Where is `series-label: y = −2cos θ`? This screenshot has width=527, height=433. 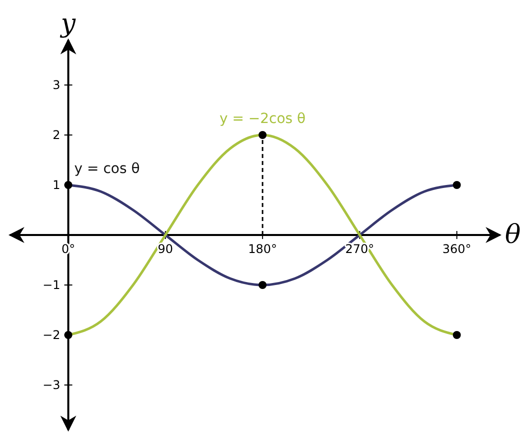
series-label: y = −2cos θ is located at coordinates (262, 119).